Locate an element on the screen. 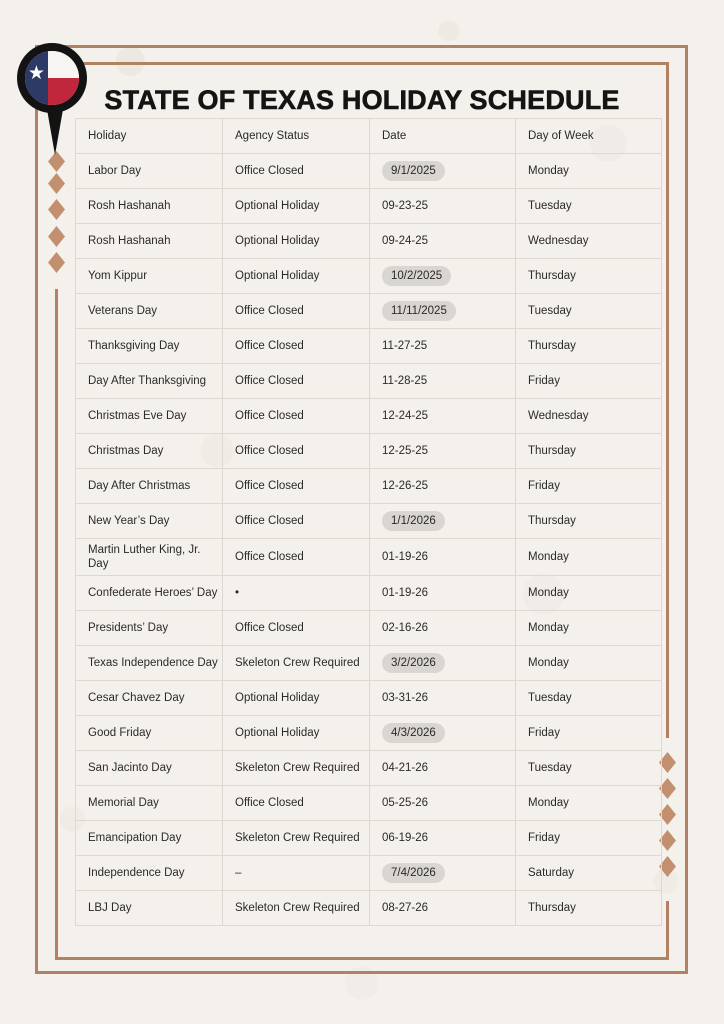 The image size is (724, 1024). holiday-cell: Cesar Chavez Day is located at coordinates (149, 698).